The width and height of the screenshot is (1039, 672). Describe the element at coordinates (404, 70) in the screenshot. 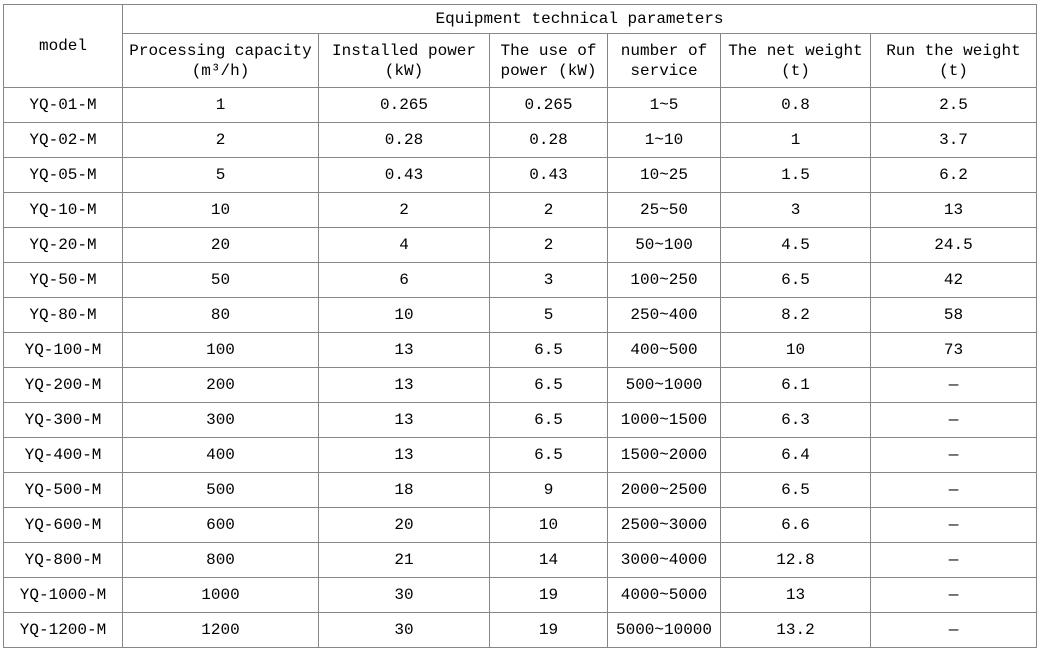

I see `column-header-line2: (kW)` at that location.